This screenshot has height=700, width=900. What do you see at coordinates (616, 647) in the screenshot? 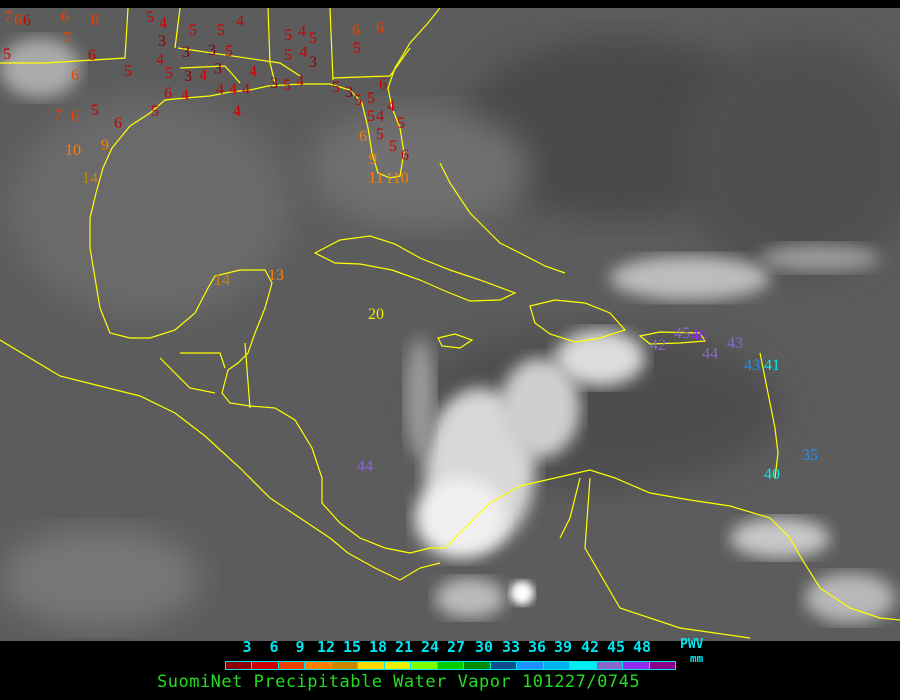
I see `legend-tick-label: 45` at bounding box center [616, 647].